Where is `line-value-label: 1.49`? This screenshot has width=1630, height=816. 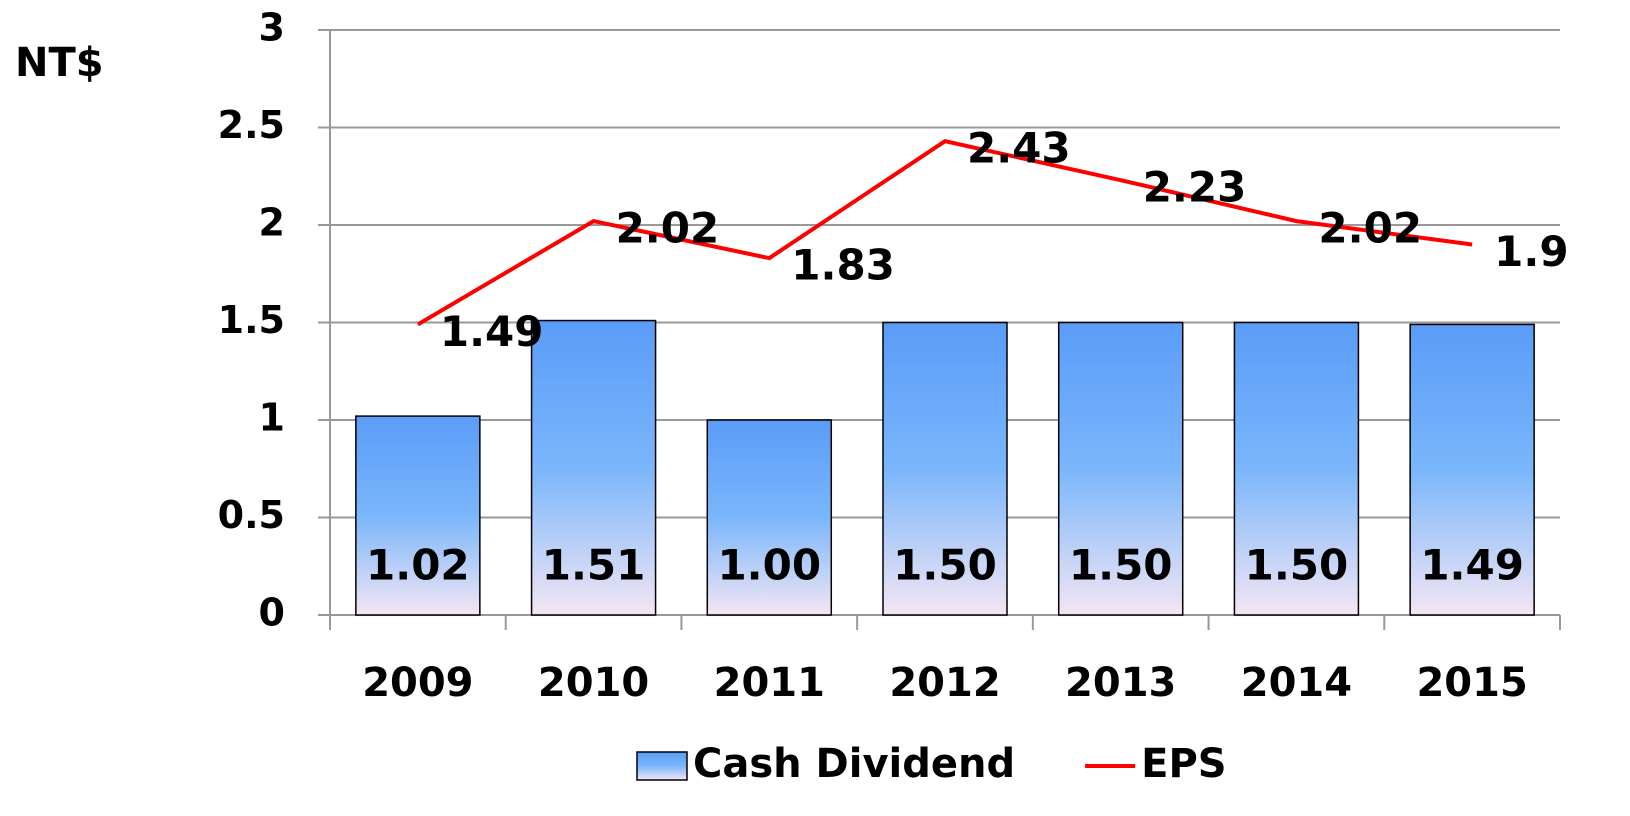
line-value-label: 1.49 is located at coordinates (492, 331).